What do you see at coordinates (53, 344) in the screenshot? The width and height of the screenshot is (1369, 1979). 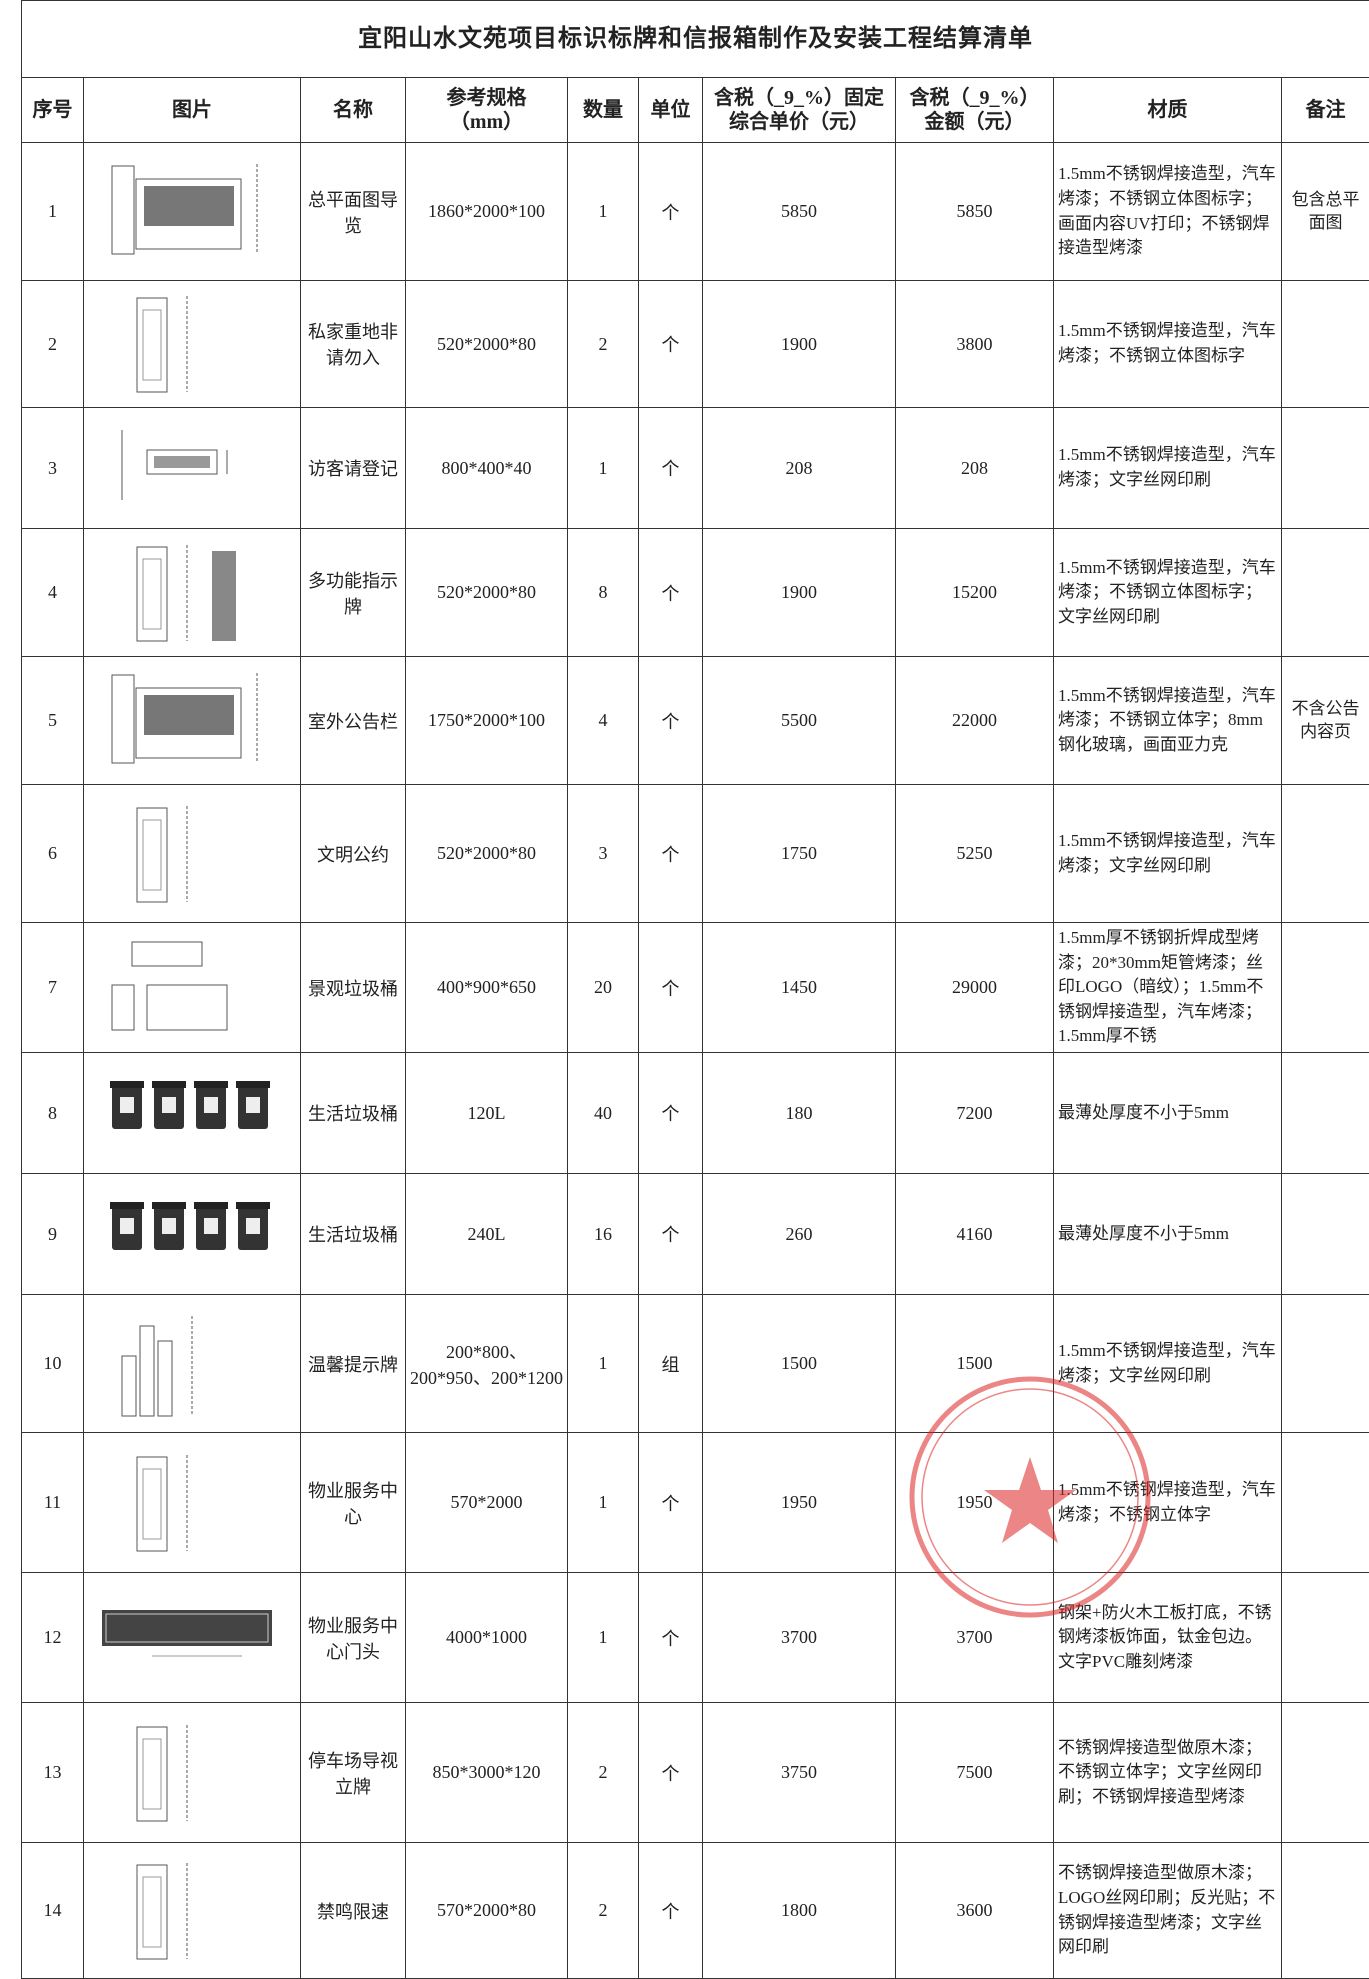 I see `row-number: 2` at bounding box center [53, 344].